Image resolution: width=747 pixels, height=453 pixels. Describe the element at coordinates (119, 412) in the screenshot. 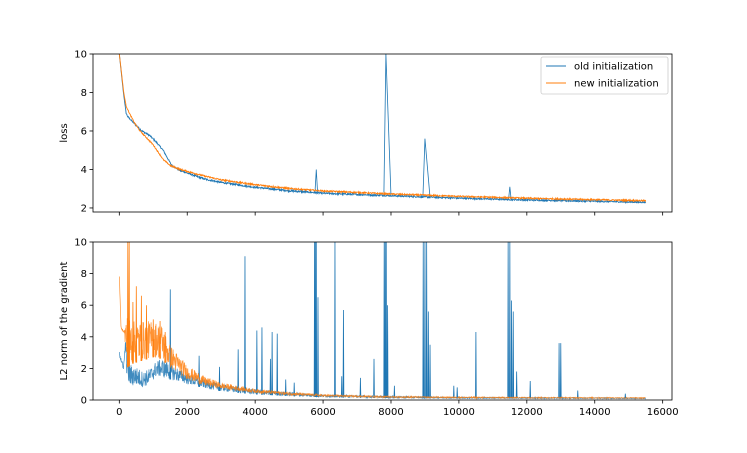

I see `x-tick-label: 0` at that location.